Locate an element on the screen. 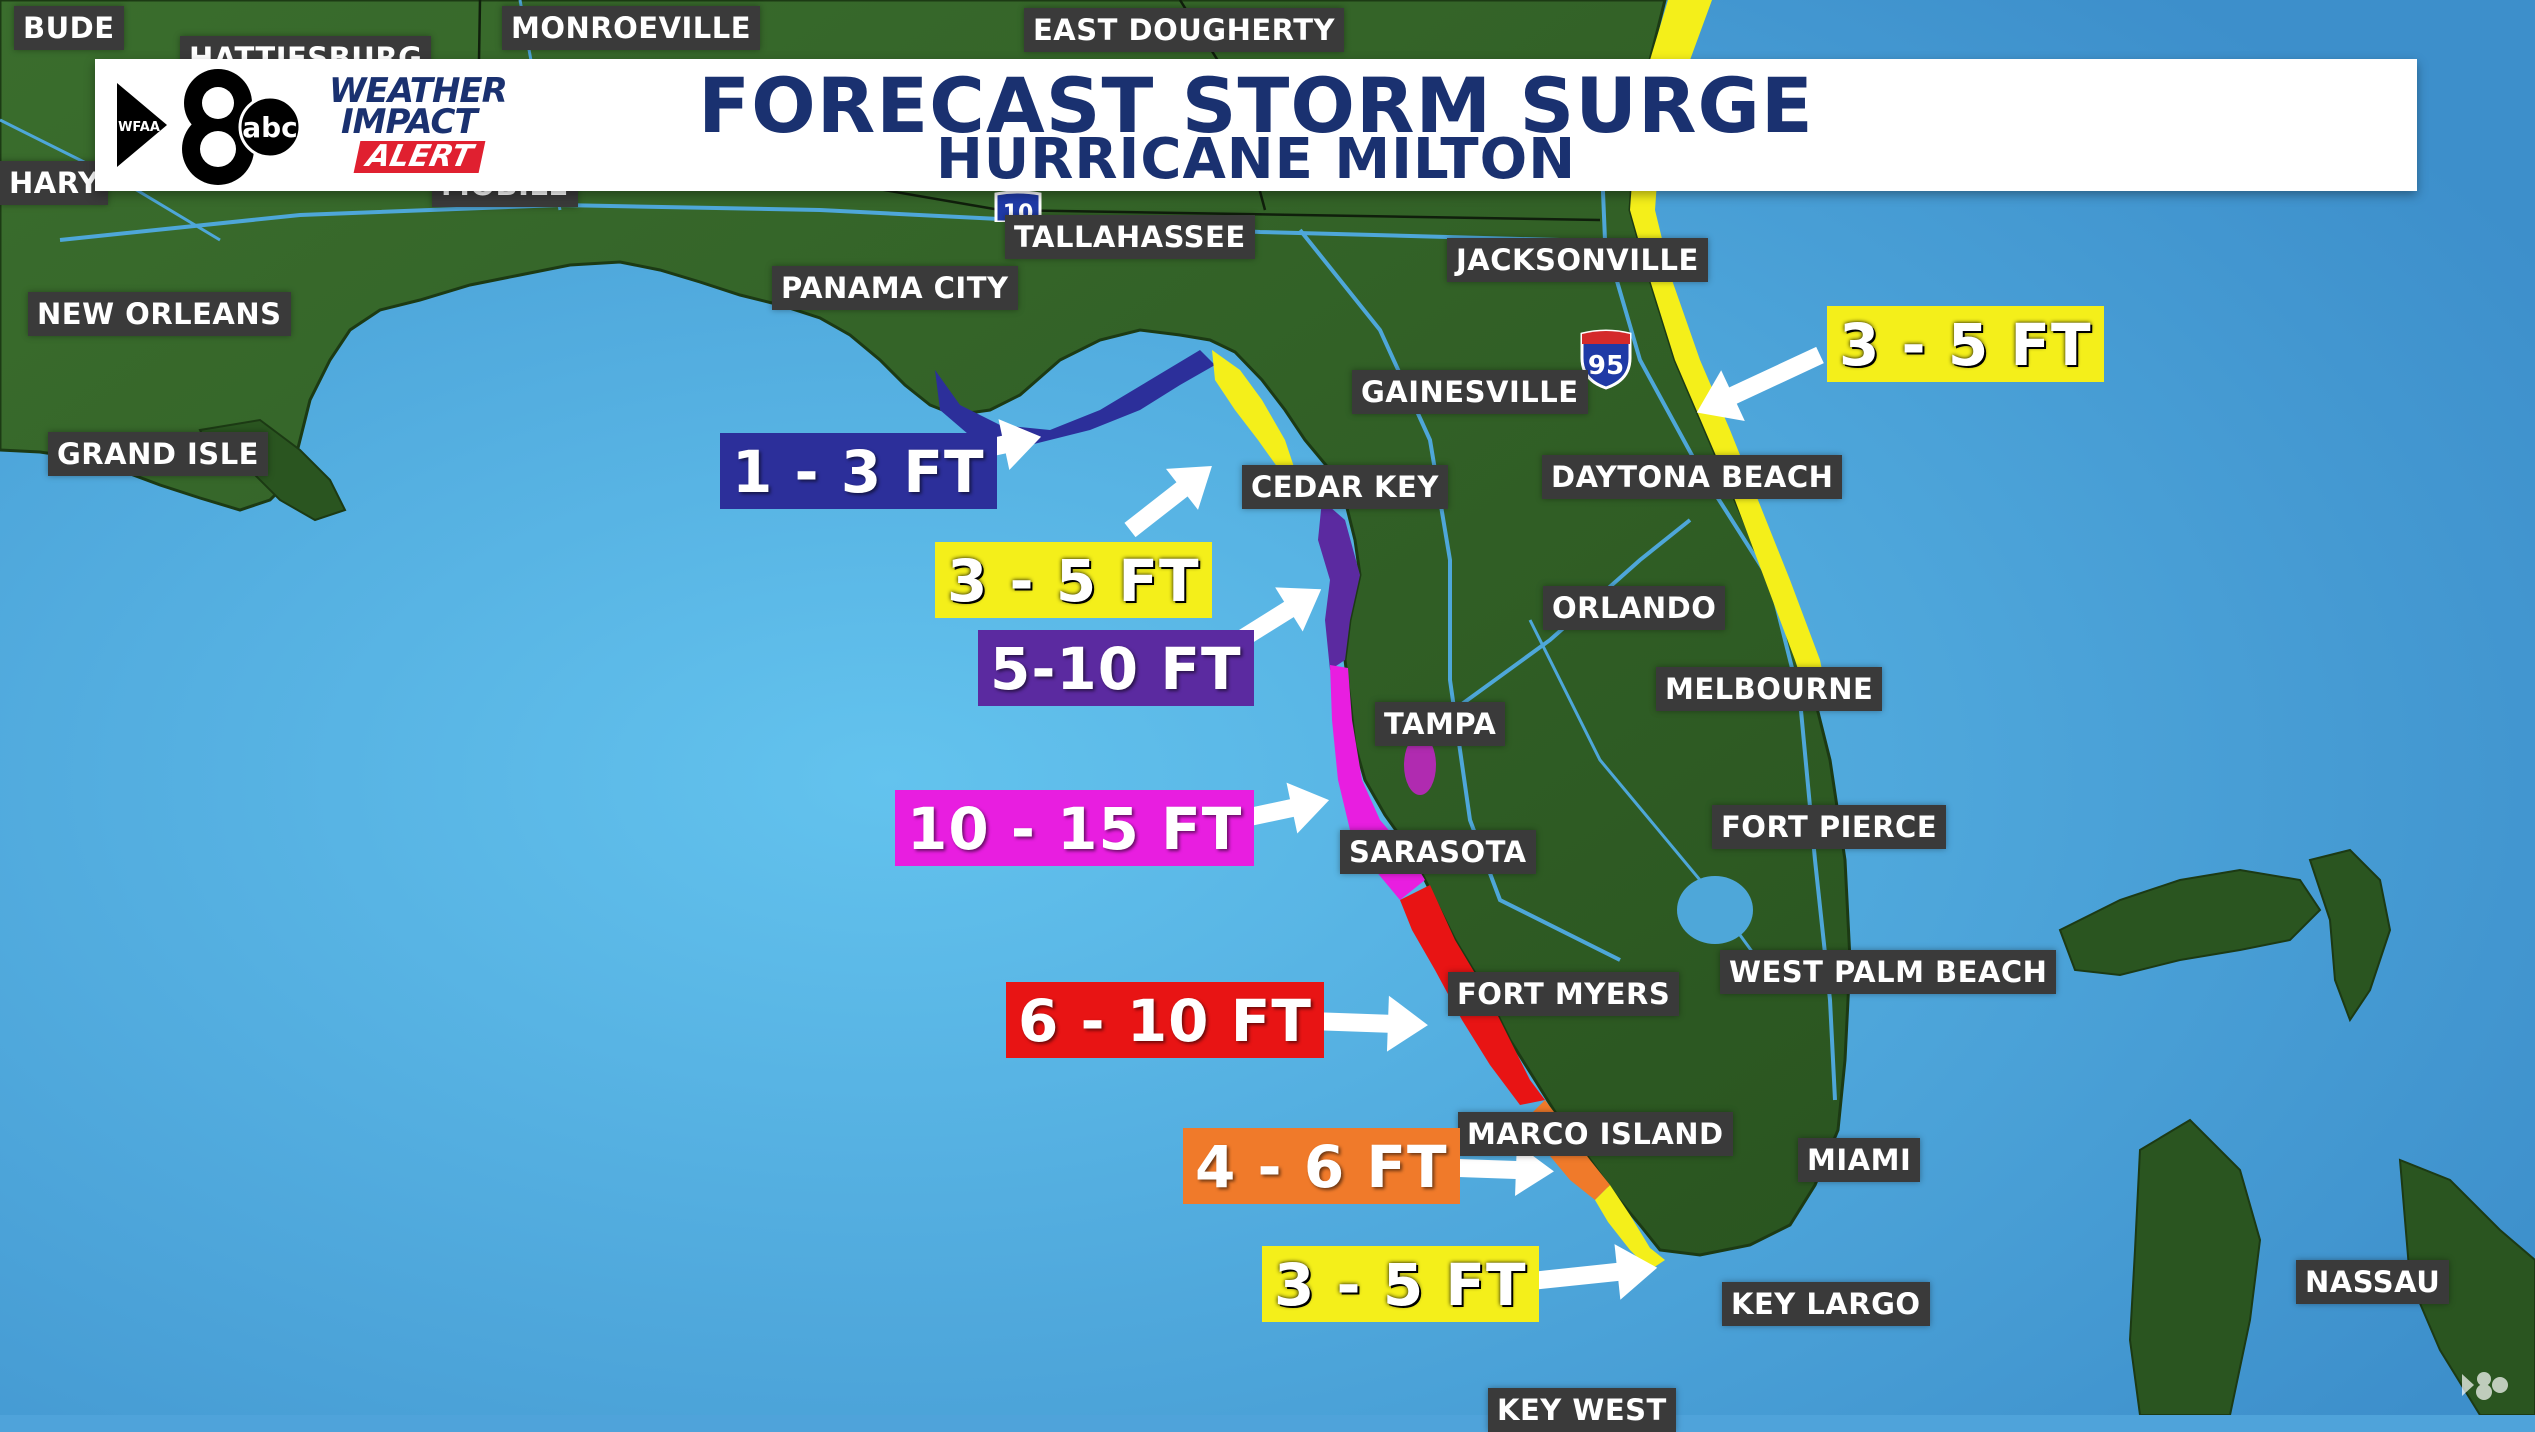  surge-label-panhandle: 1 - 3 FT is located at coordinates (858, 471).